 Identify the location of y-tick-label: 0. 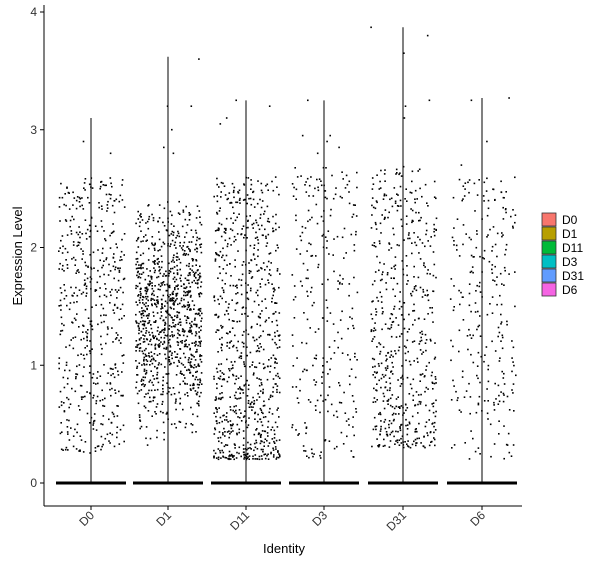
(33, 483).